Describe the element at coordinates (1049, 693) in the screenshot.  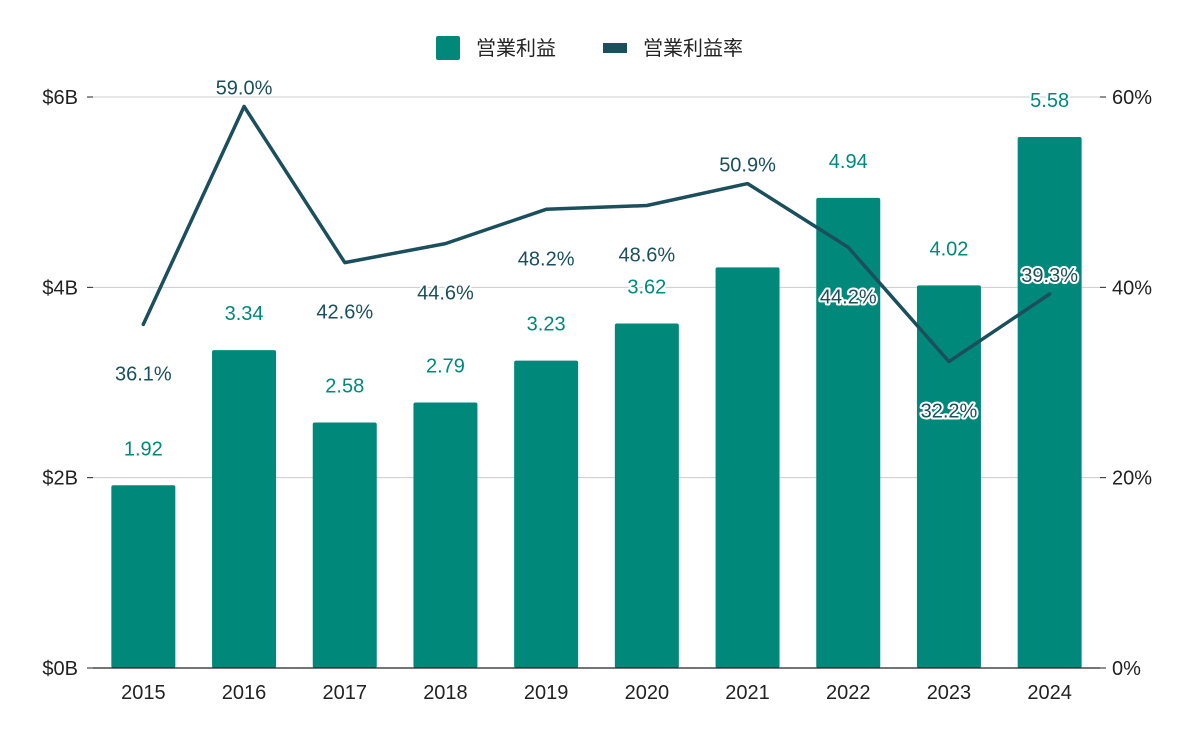
I see `x-tick-label-2024: 2024` at that location.